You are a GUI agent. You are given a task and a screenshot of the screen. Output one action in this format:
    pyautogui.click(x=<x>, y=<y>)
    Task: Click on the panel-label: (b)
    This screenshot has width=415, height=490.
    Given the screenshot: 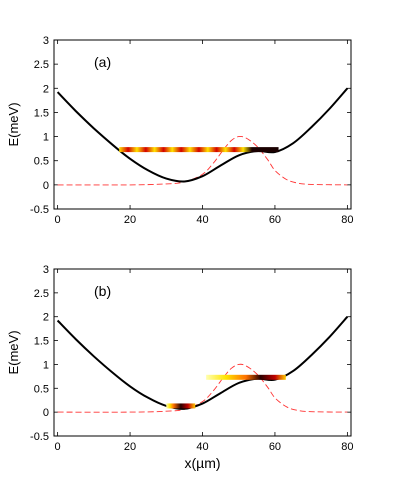 What is the action you would take?
    pyautogui.click(x=102, y=291)
    